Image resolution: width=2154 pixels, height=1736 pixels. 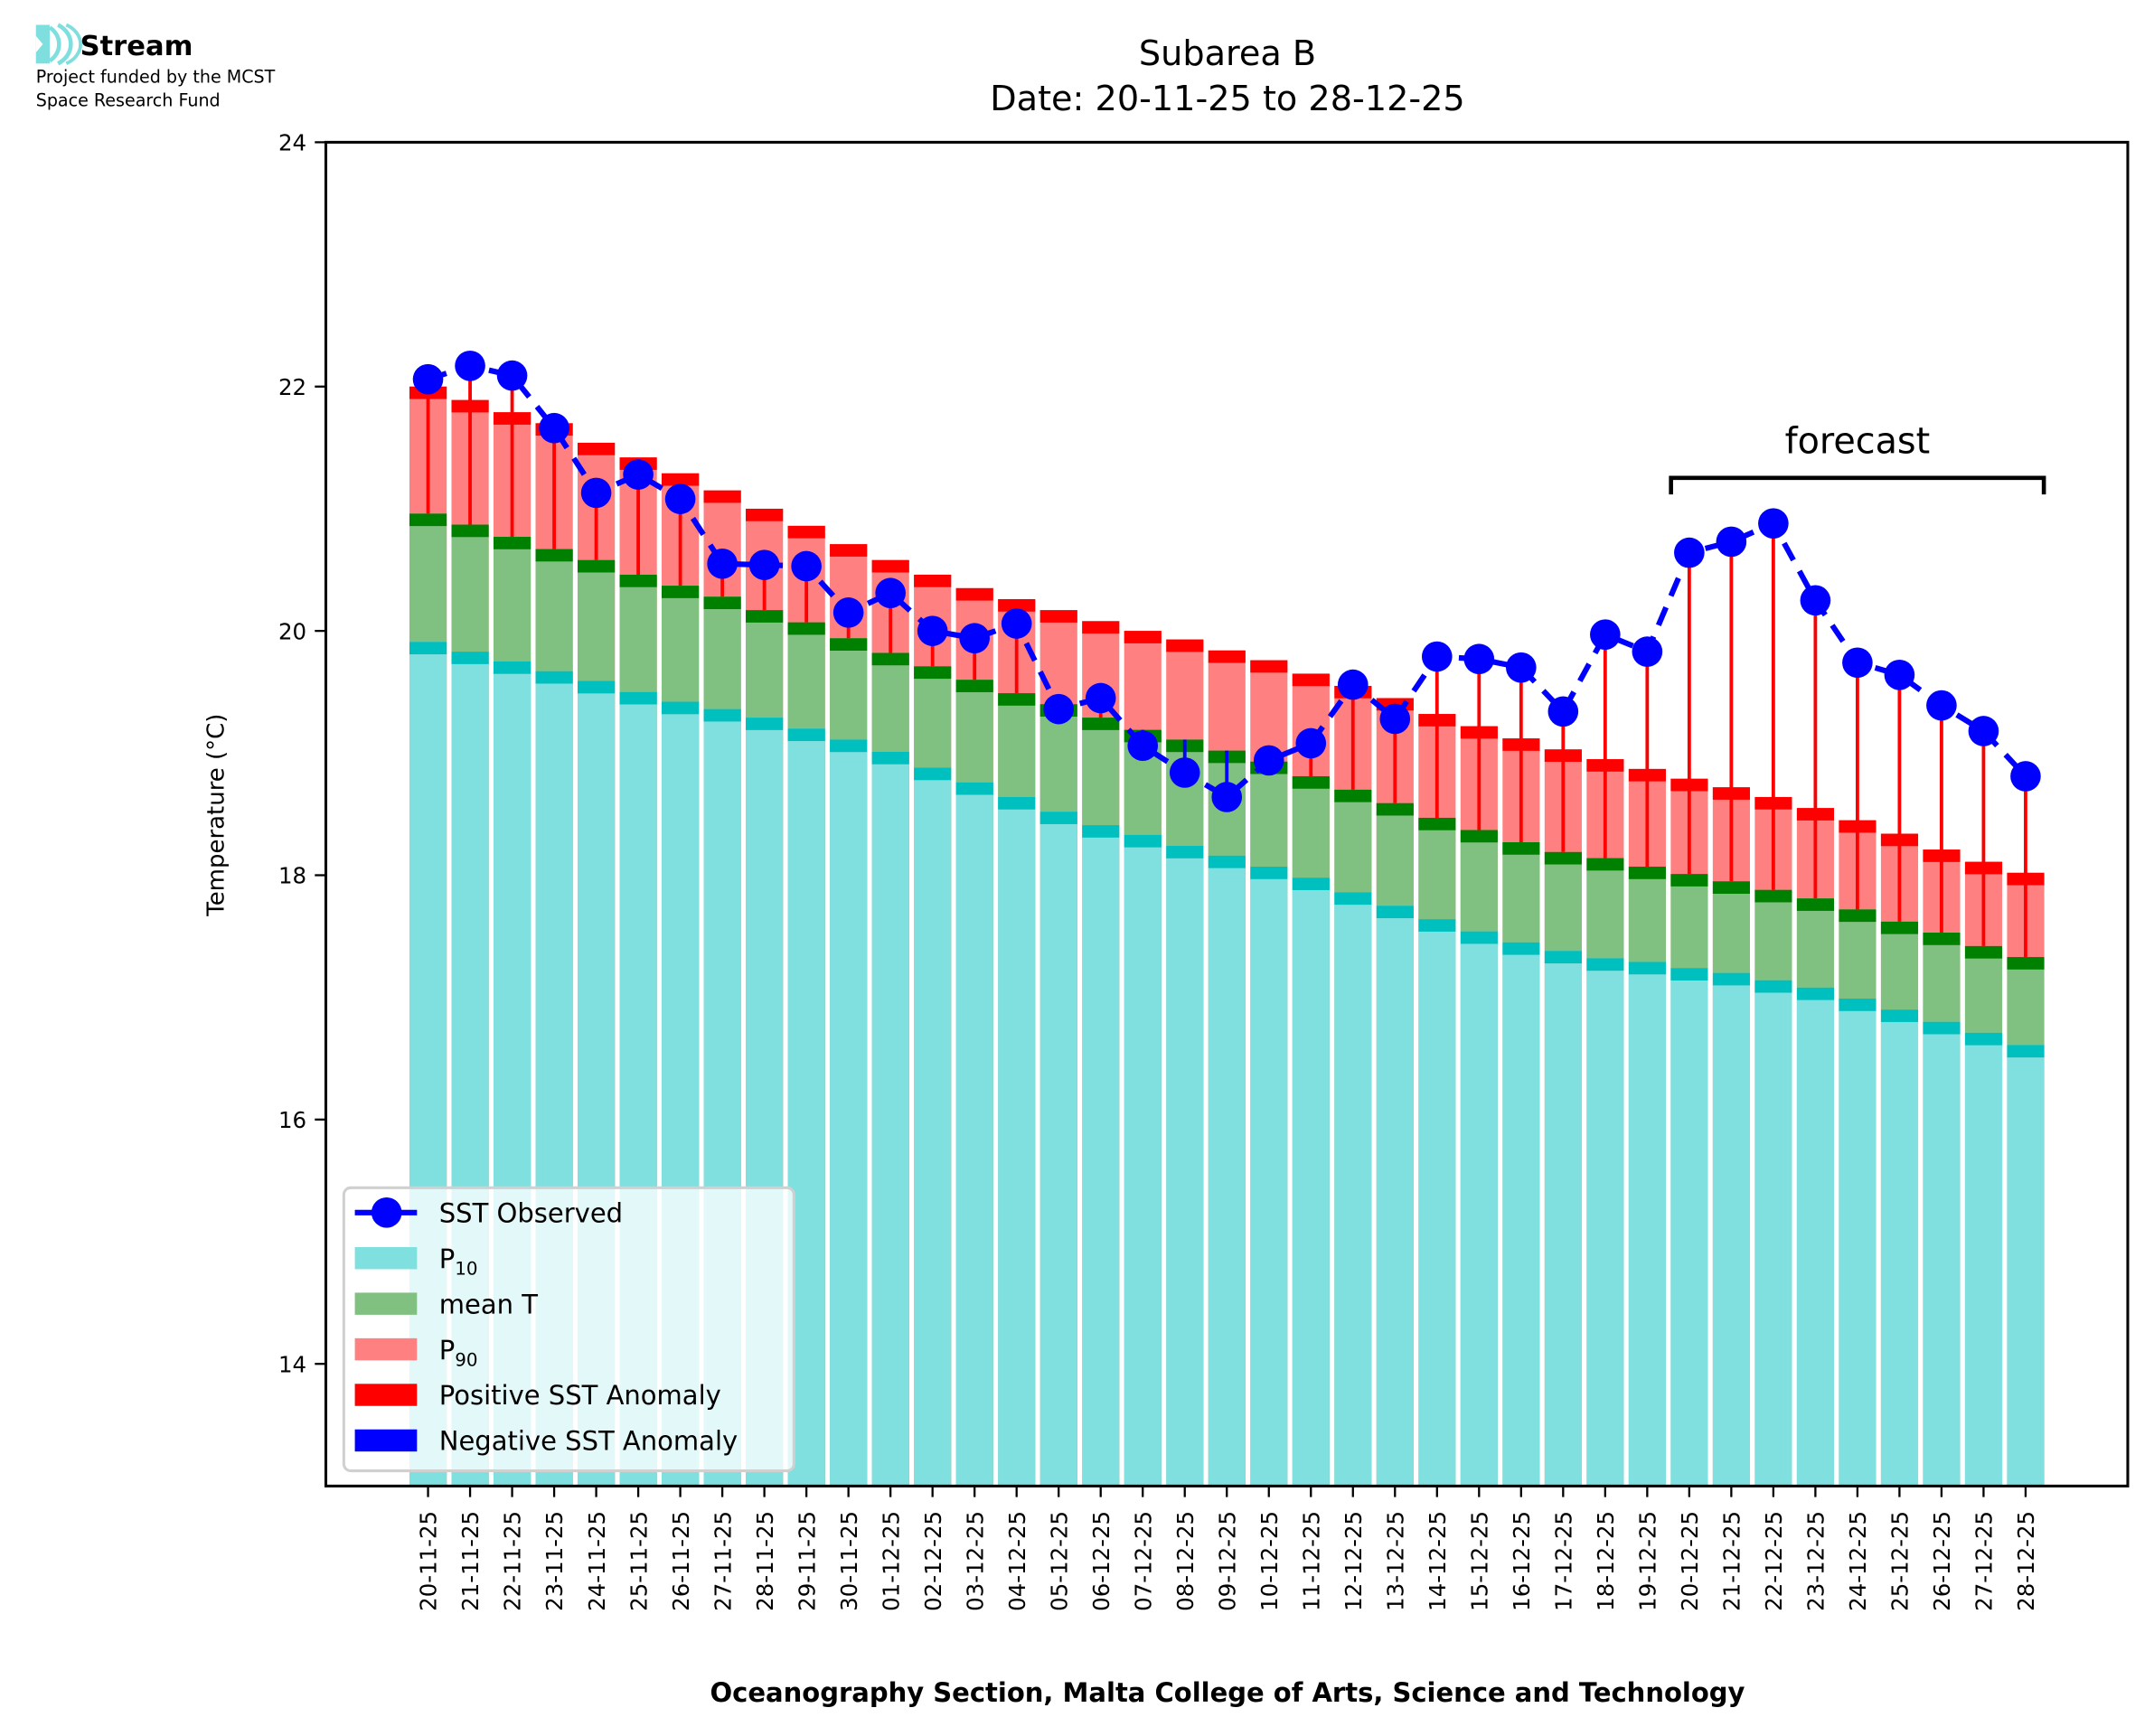 What do you see at coordinates (1900, 1561) in the screenshot?
I see `x-tick-label: 25-12-25` at bounding box center [1900, 1561].